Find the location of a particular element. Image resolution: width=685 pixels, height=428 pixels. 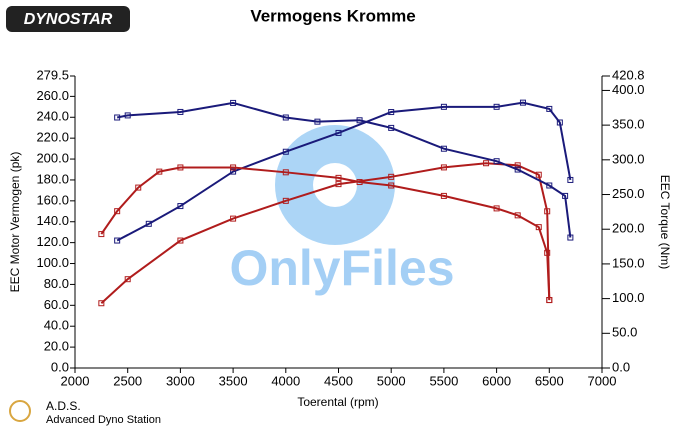

x-tick-label: 4500 is located at coordinates (338, 380).